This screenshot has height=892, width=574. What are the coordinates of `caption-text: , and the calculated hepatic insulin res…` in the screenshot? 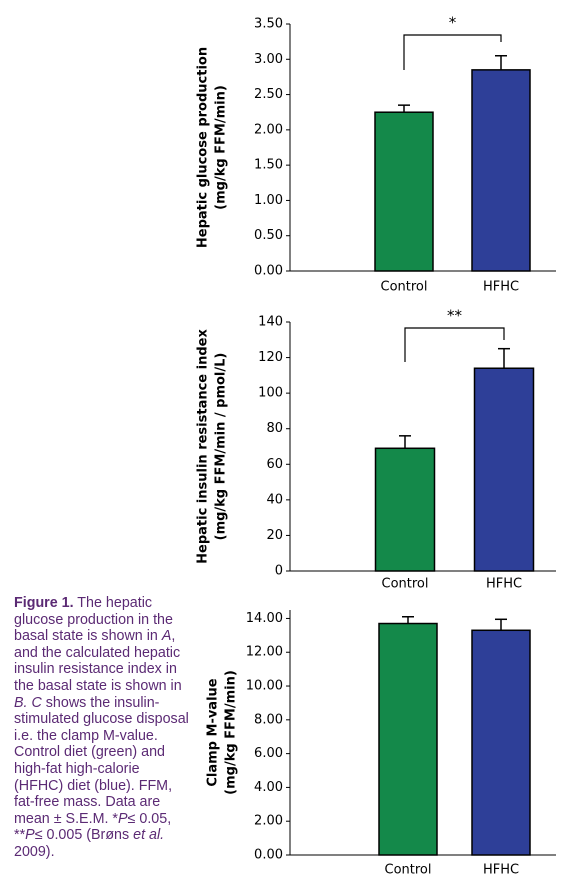 It's located at (98, 661).